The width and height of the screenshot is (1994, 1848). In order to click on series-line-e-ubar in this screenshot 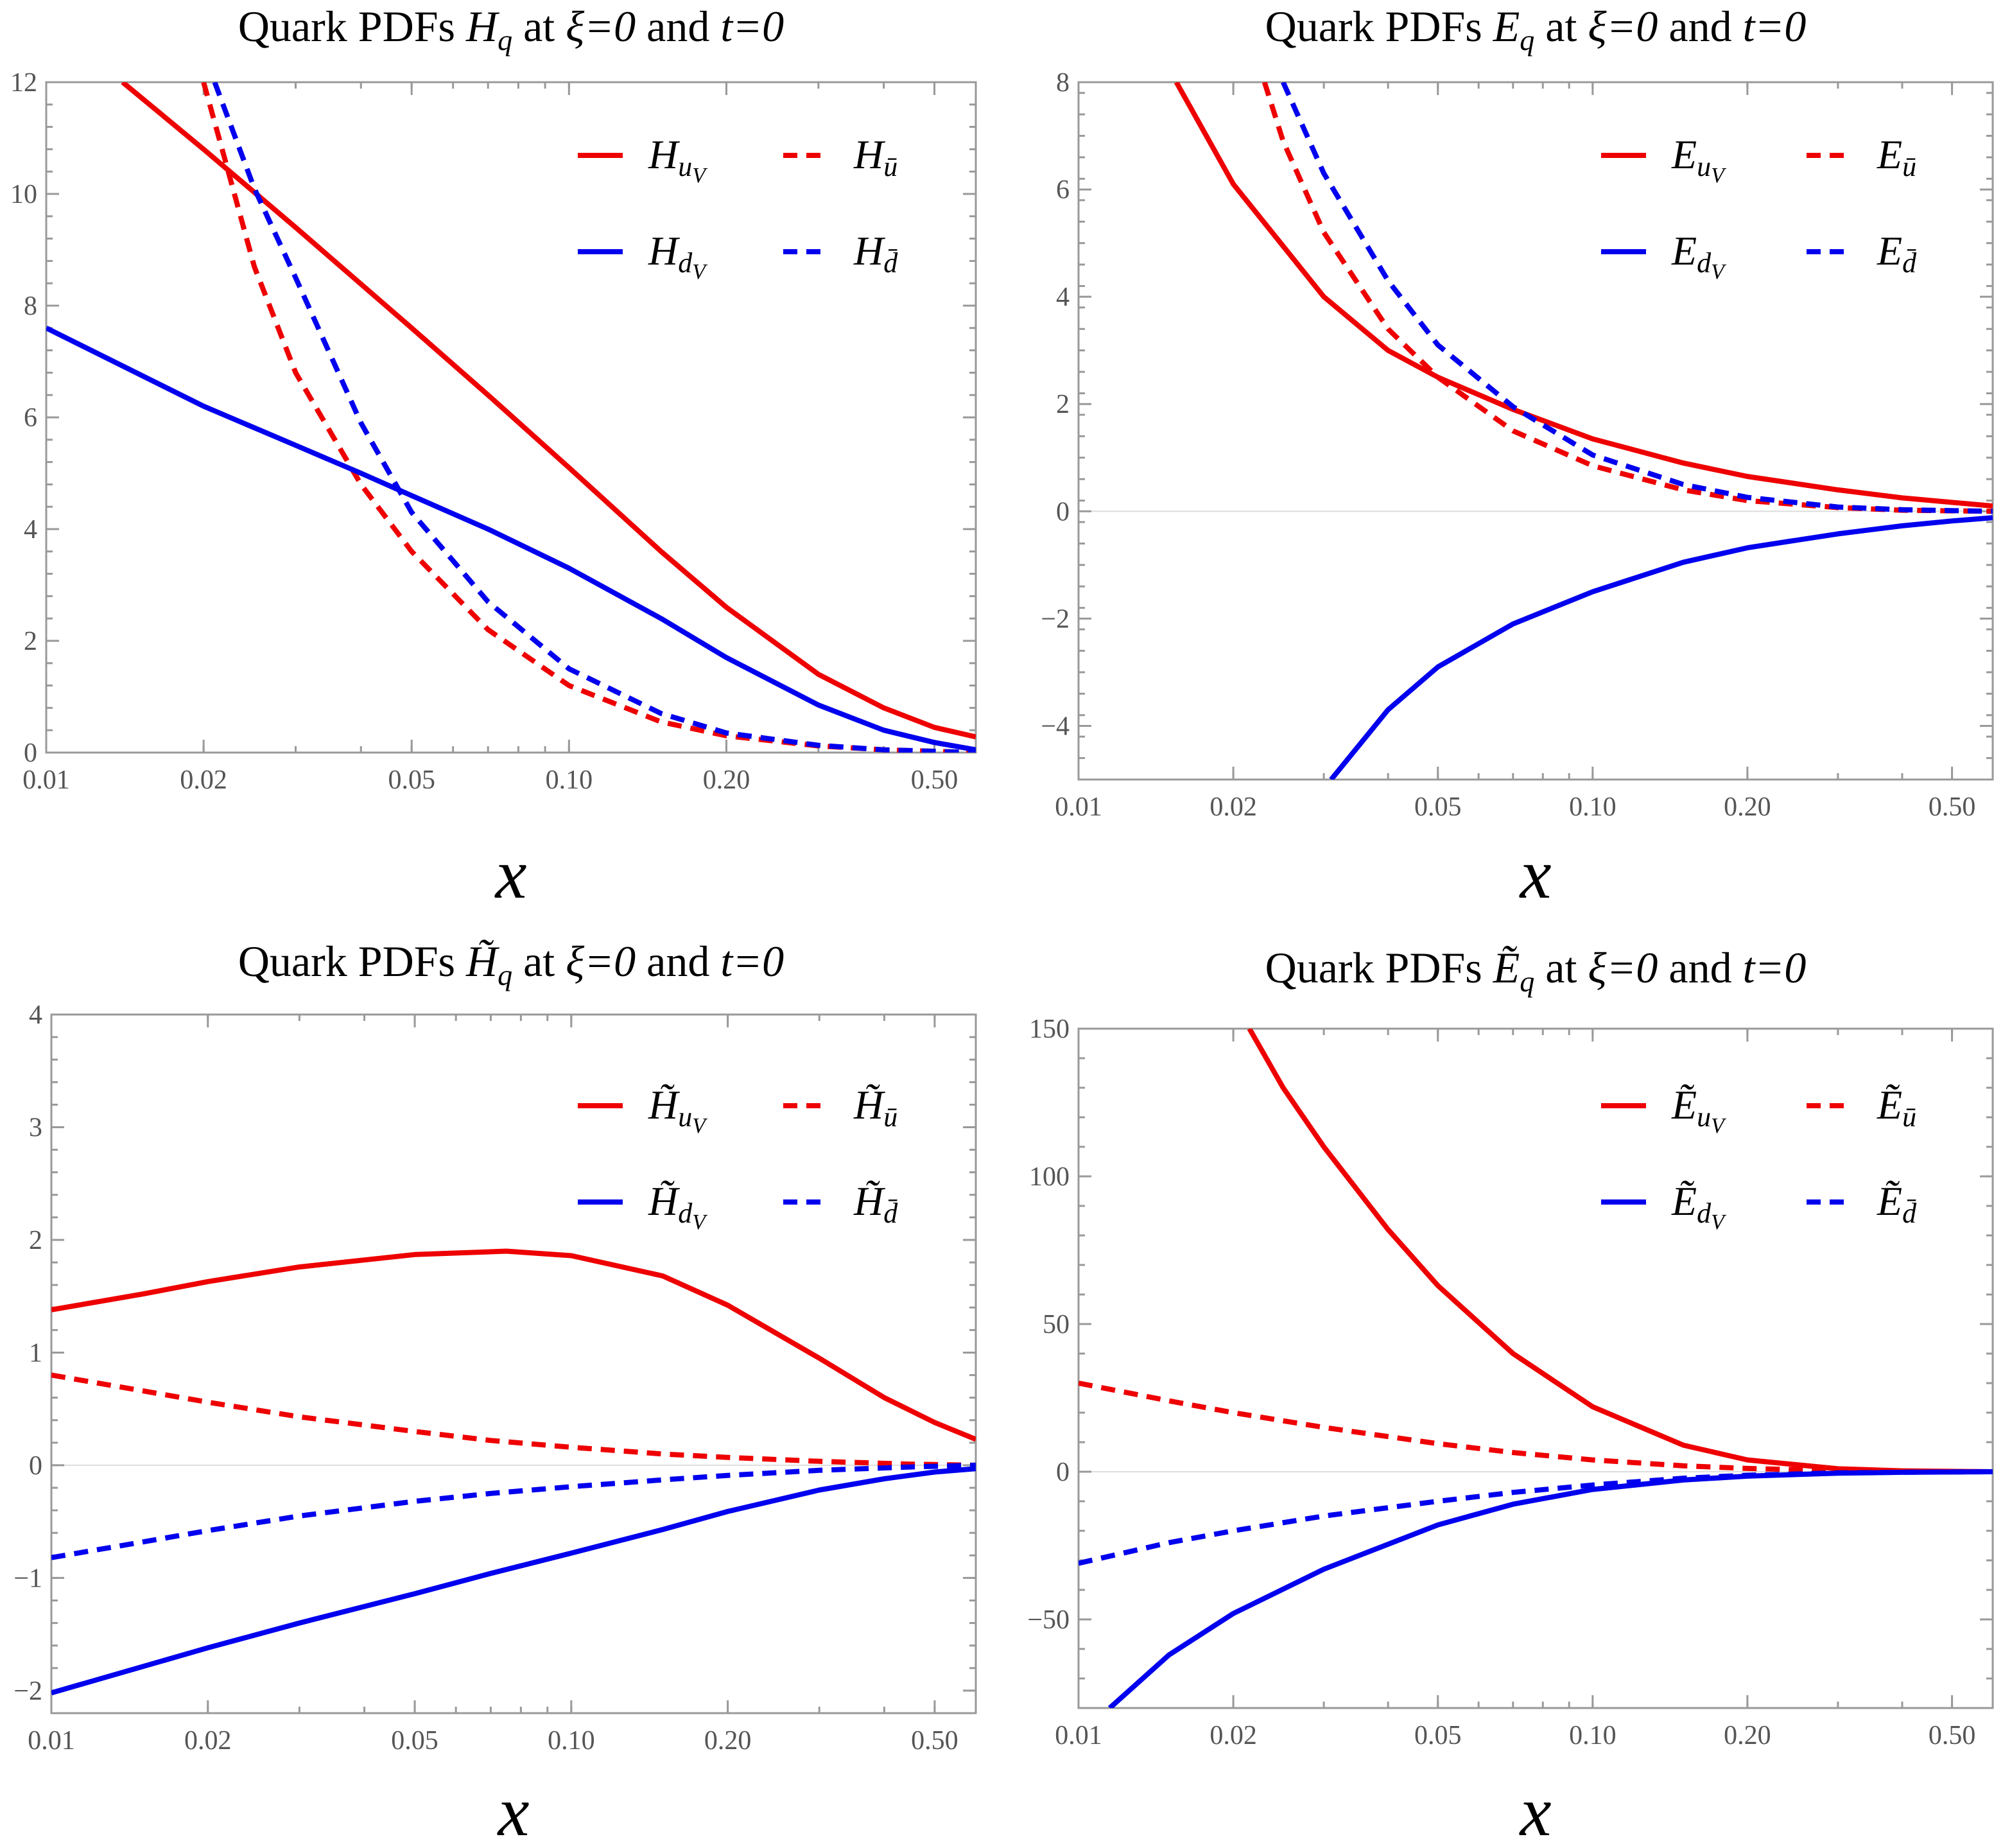, I will do `click(1627, 298)`.